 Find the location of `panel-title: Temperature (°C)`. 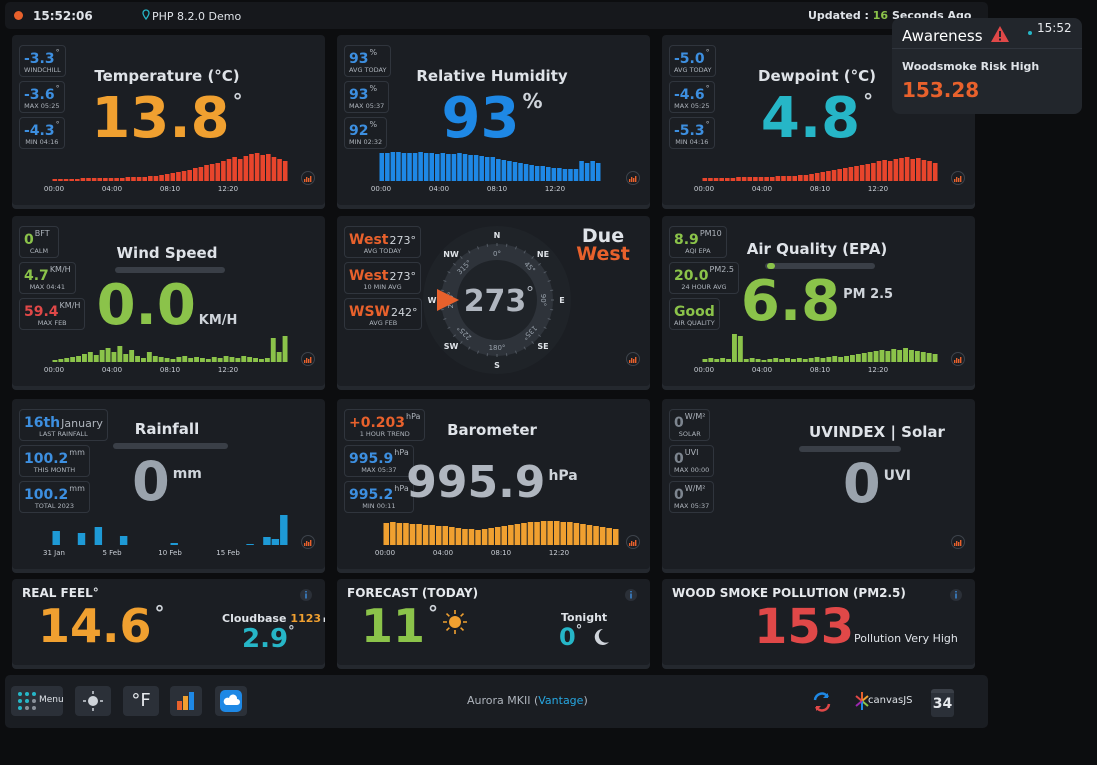

panel-title: Temperature (°C) is located at coordinates (167, 76).